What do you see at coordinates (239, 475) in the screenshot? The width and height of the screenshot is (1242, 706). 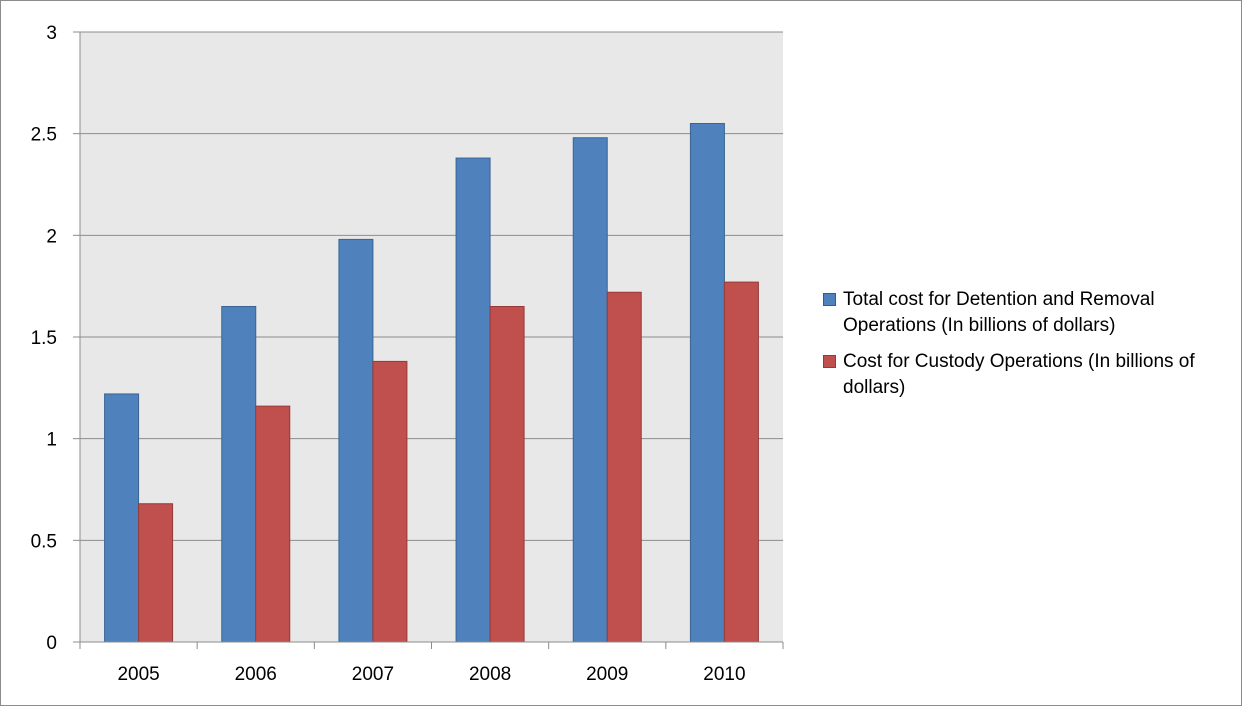 I see `bar-total-cost-2006` at bounding box center [239, 475].